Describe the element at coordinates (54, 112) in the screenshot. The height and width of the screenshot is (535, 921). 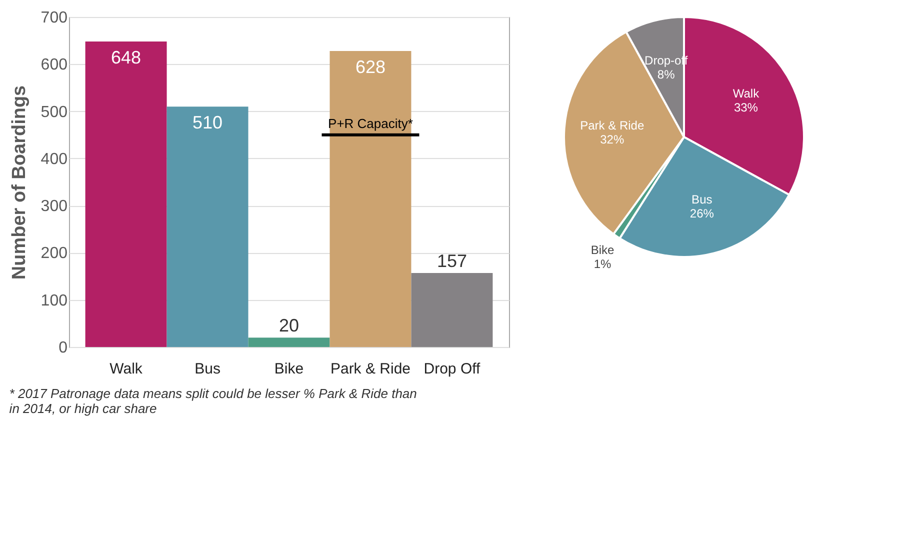
I see `y-tick-label: 500` at that location.